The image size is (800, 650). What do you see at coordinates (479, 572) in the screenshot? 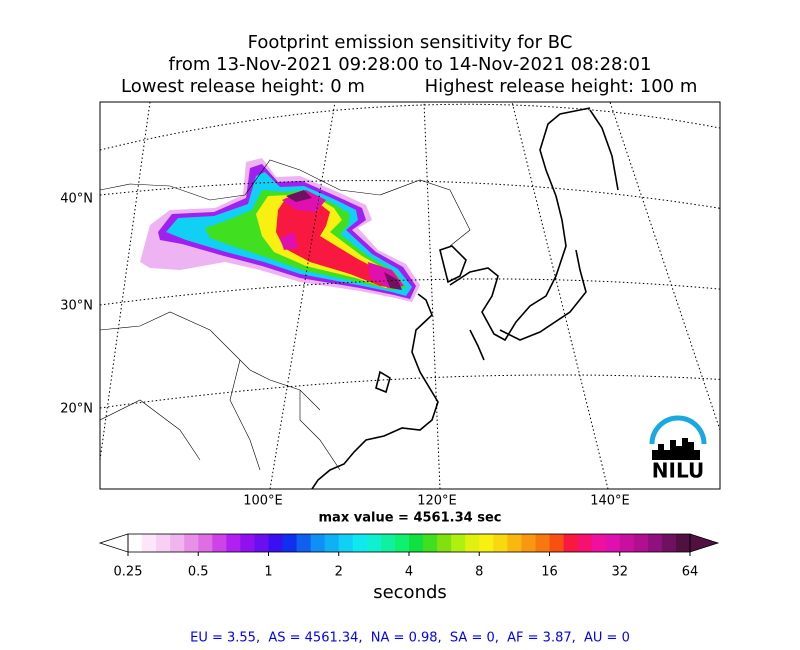
I see `colorbar-tick-label: 8` at bounding box center [479, 572].